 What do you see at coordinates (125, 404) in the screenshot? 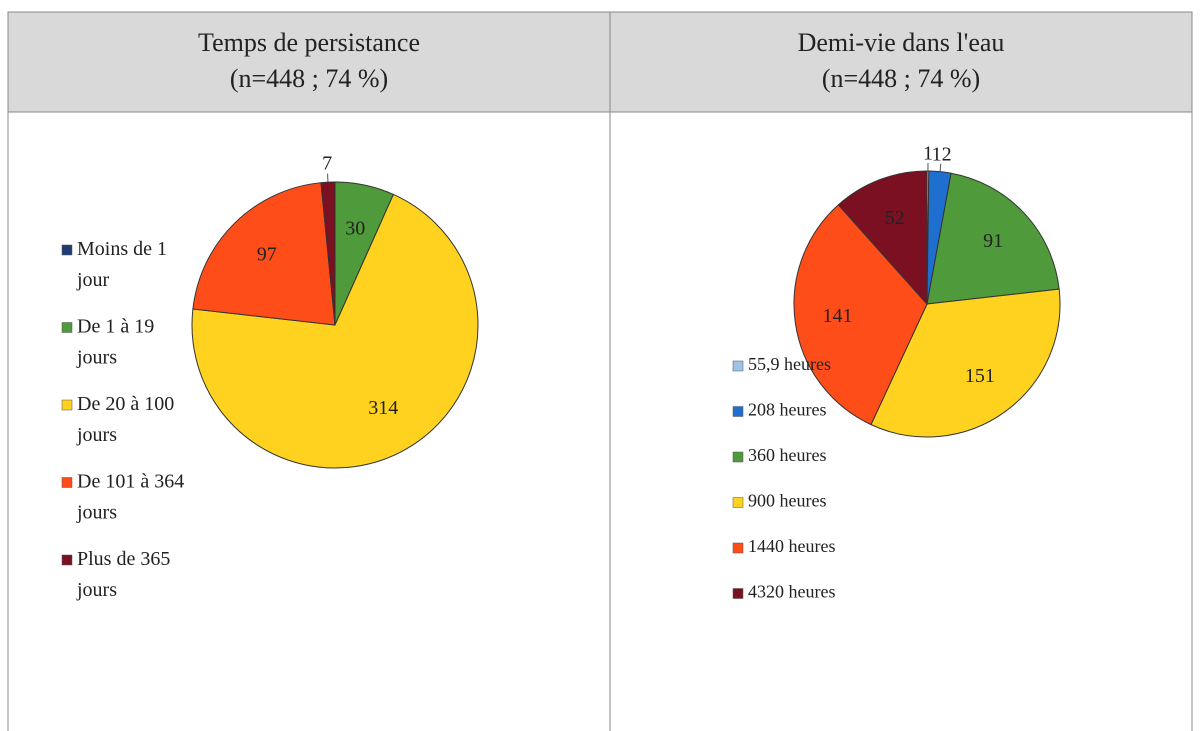
I see `legend-line: De 20 à 100` at bounding box center [125, 404].